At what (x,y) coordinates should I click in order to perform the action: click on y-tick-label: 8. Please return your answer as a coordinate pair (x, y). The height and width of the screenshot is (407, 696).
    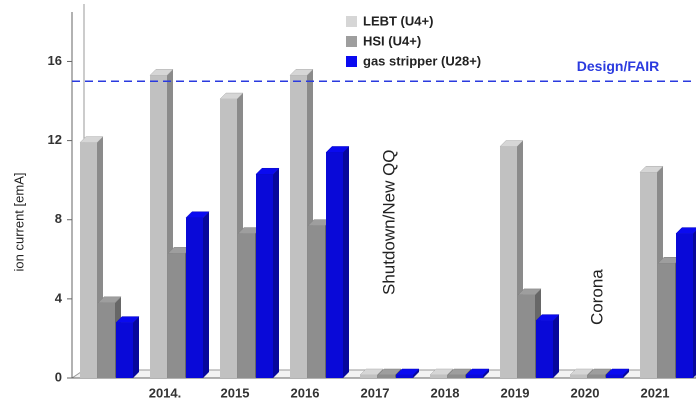
    Looking at the image, I should click on (58, 218).